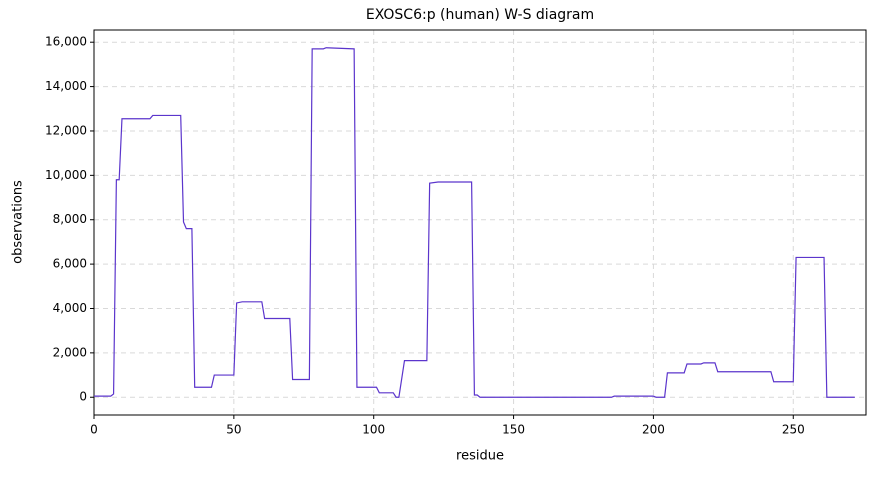  Describe the element at coordinates (480, 456) in the screenshot. I see `x-axis-label: residue` at that location.